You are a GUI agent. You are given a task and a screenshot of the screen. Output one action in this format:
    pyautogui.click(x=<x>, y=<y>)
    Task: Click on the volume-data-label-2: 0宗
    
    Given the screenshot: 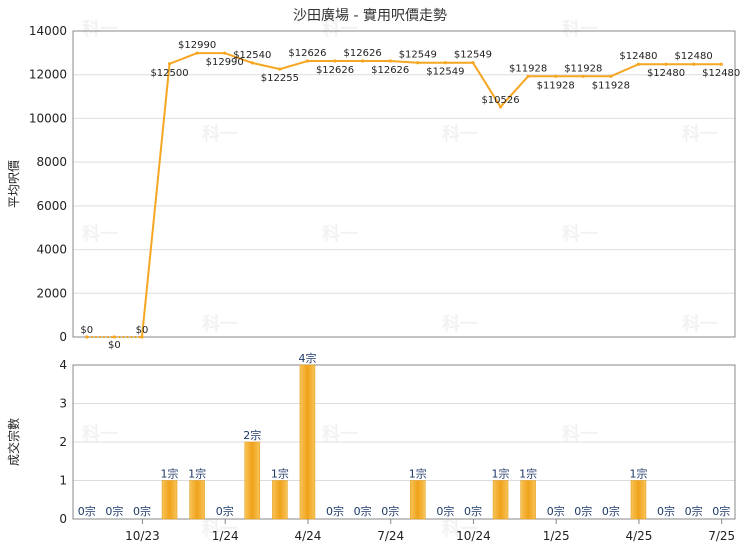 What is the action you would take?
    pyautogui.click(x=142, y=511)
    